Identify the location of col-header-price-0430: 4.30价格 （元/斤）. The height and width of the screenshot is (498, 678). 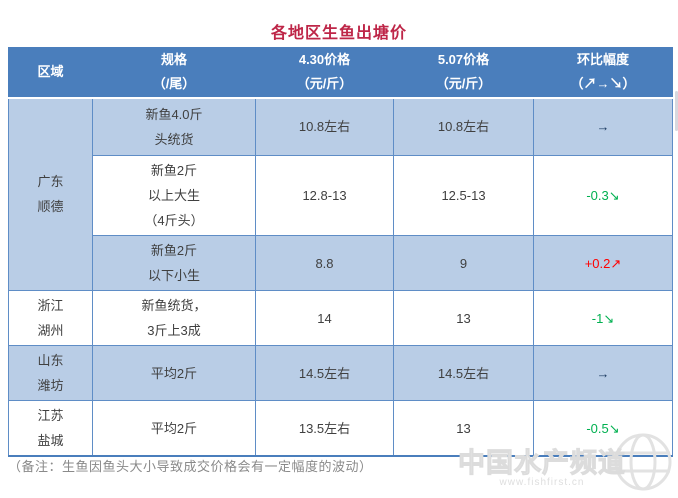
(324, 73).